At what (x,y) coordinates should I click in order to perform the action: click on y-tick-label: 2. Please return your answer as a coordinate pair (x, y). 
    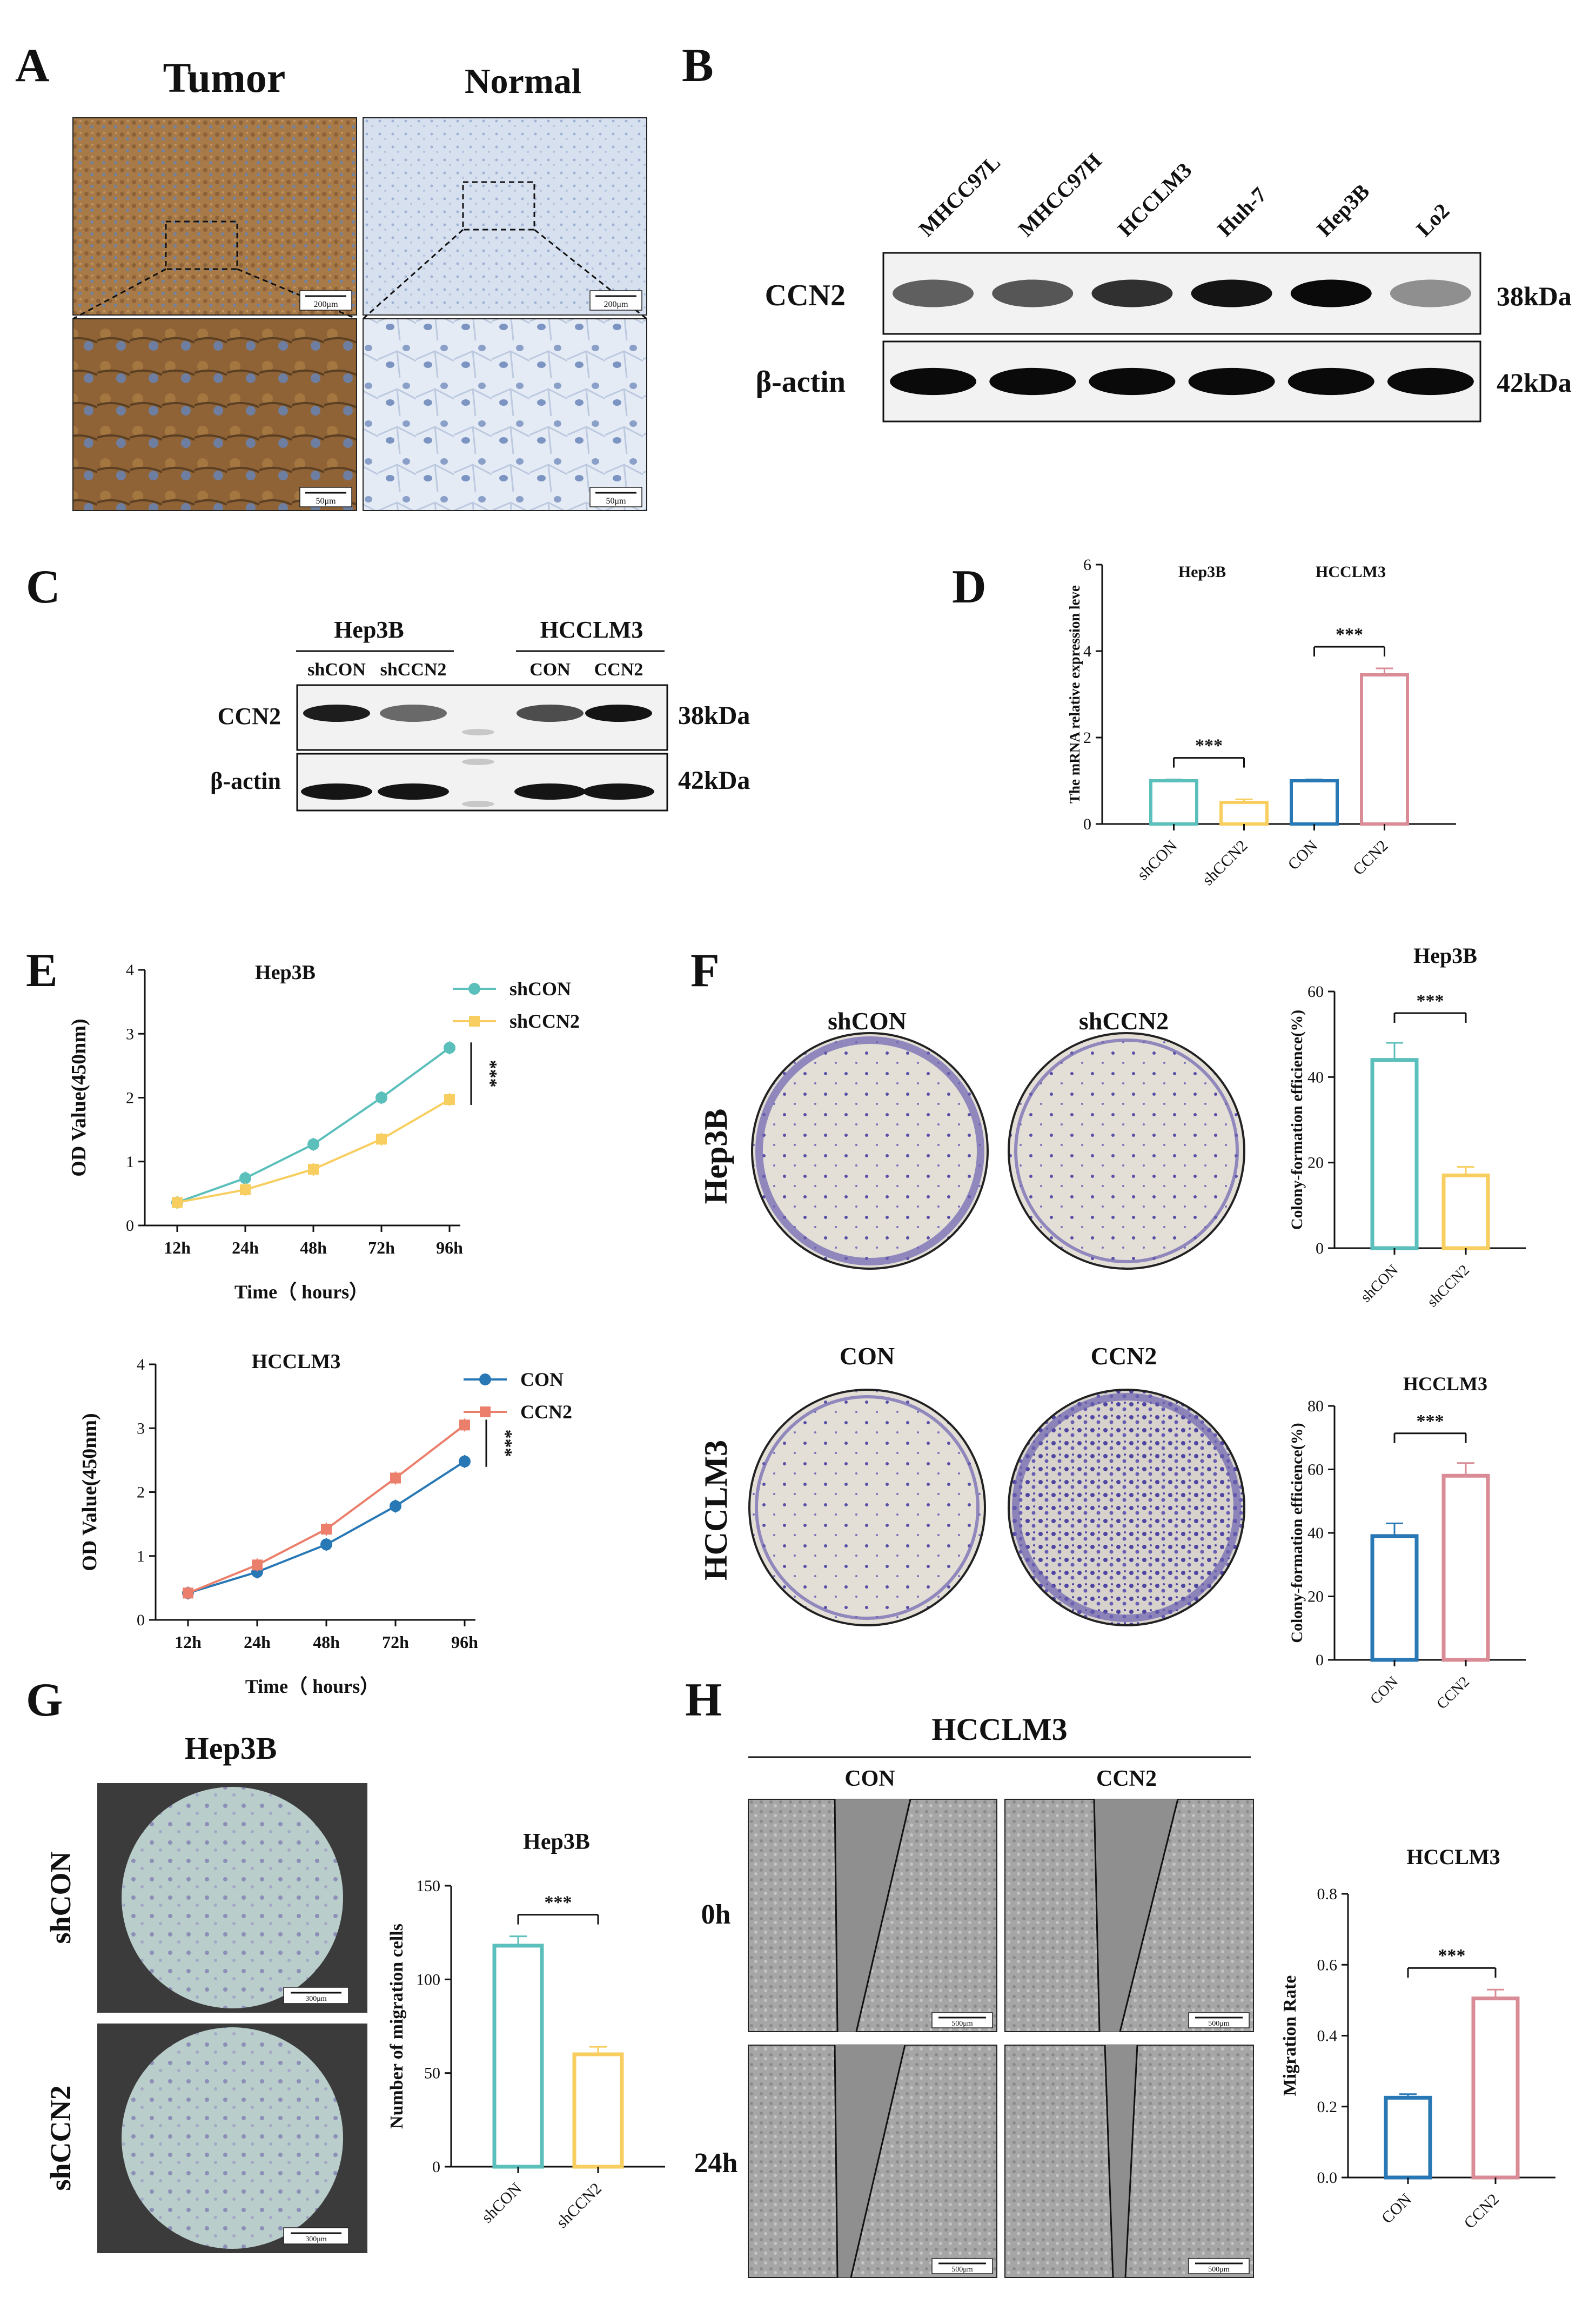
    Looking at the image, I should click on (130, 1098).